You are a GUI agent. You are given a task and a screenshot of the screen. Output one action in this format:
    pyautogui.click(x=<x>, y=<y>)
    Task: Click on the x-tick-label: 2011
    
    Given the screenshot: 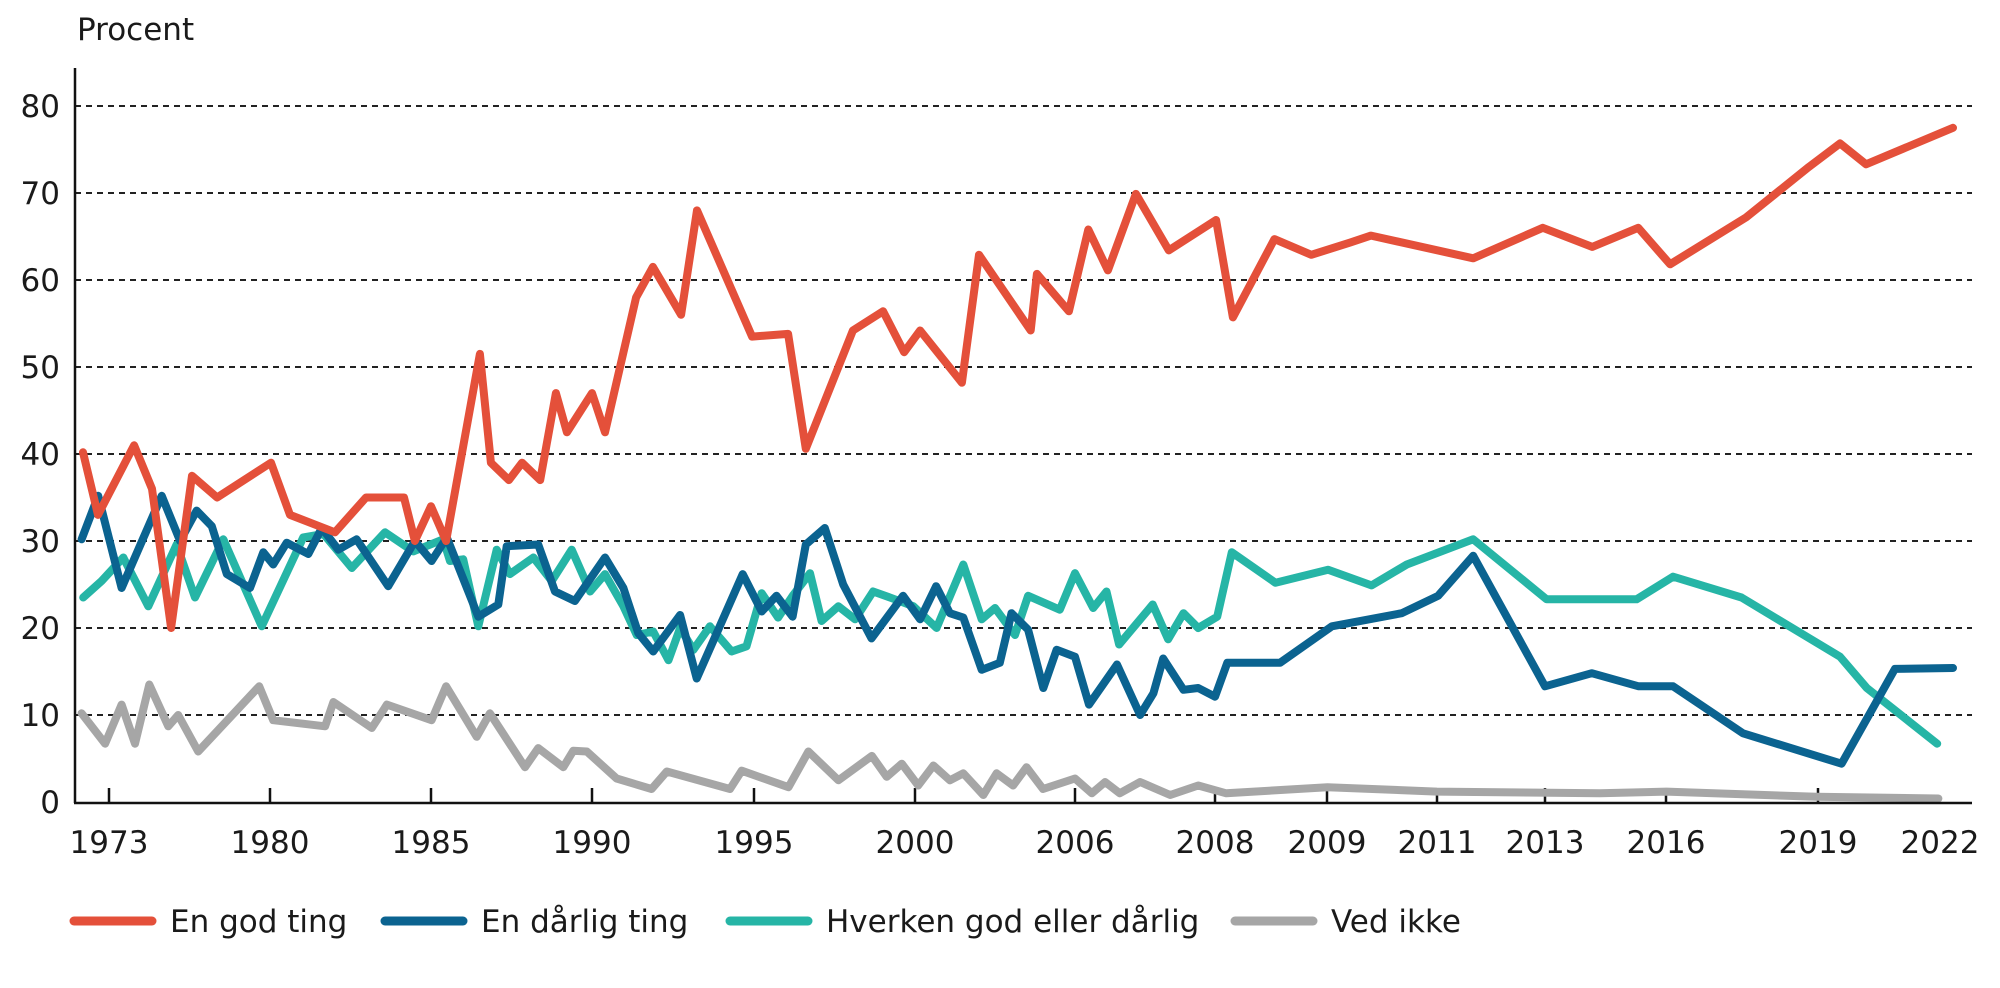 What is the action you would take?
    pyautogui.click(x=1437, y=843)
    